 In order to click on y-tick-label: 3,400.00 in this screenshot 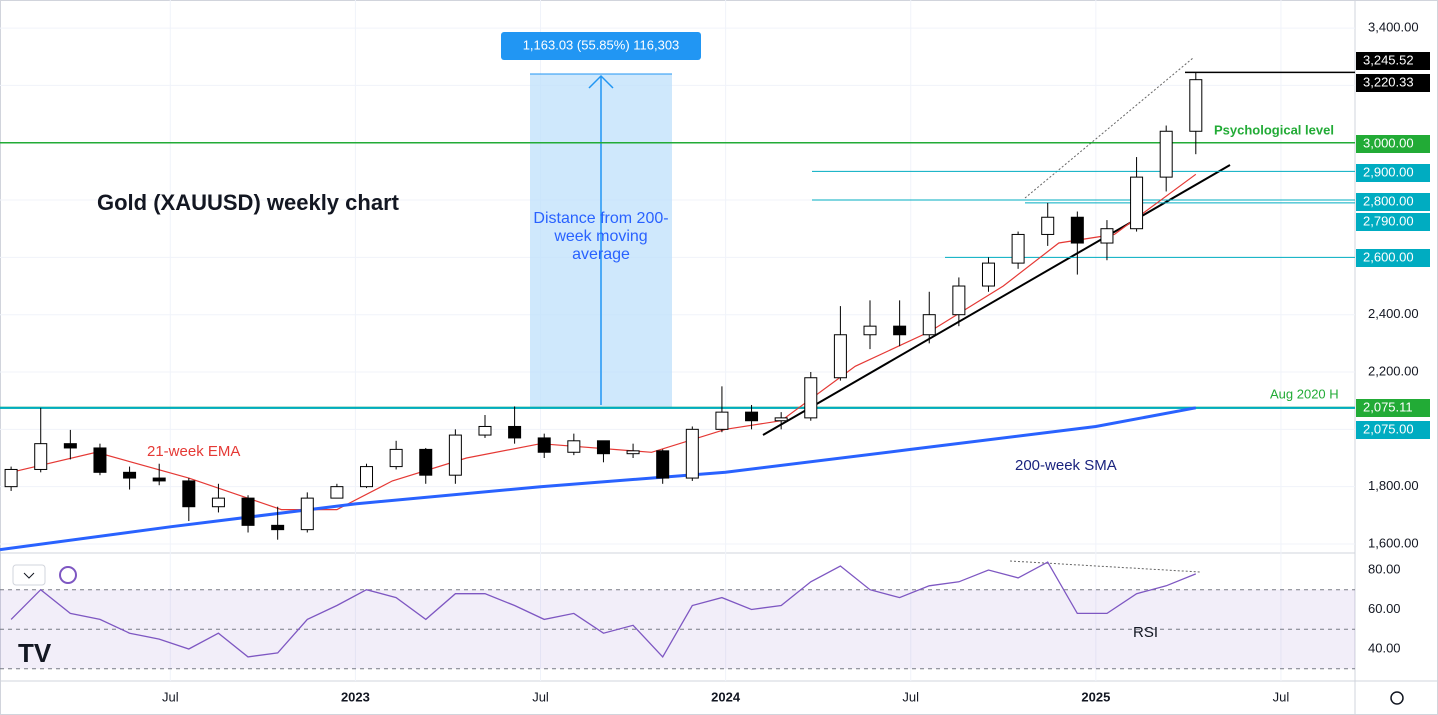, I will do `click(1393, 27)`.